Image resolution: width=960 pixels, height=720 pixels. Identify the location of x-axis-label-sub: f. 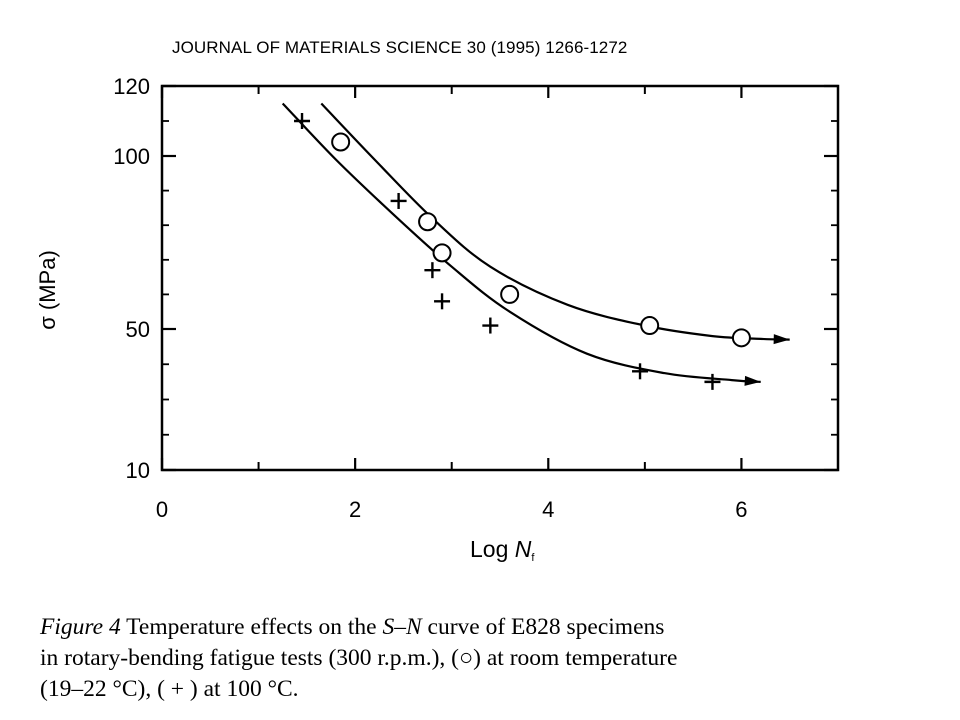
(533, 558).